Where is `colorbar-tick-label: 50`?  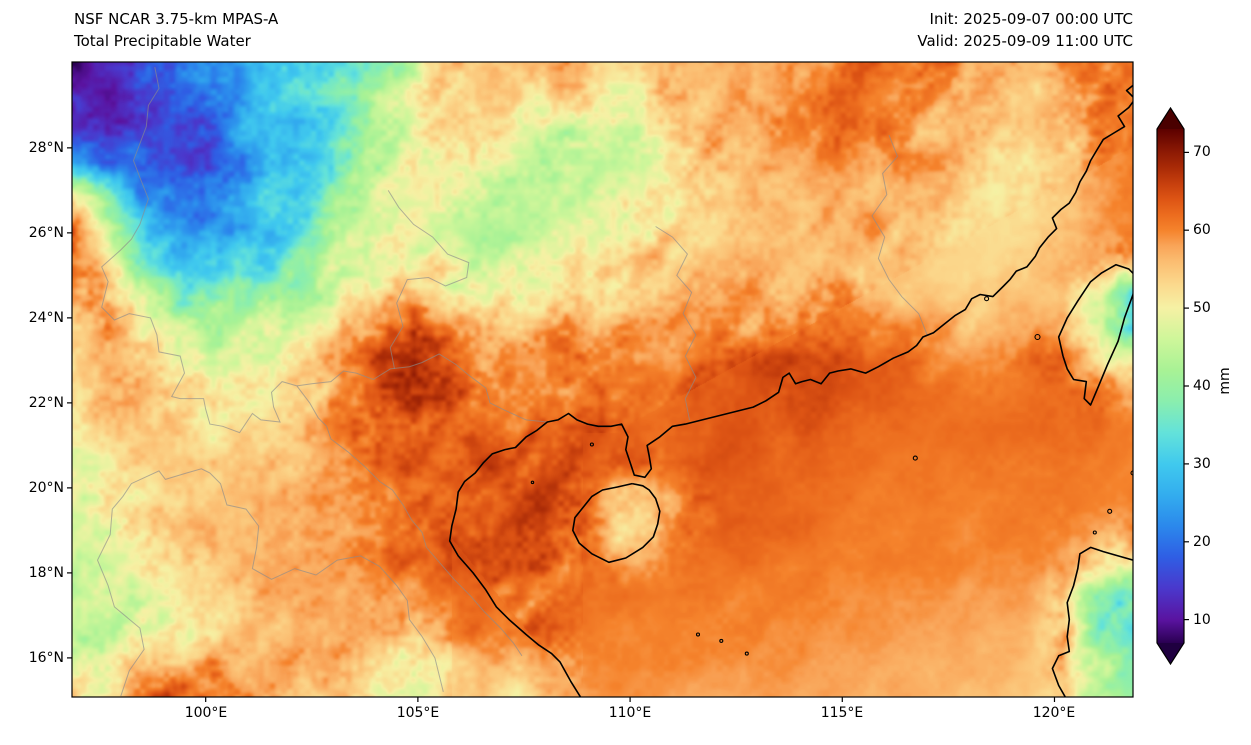
colorbar-tick-label: 50 is located at coordinates (1202, 308).